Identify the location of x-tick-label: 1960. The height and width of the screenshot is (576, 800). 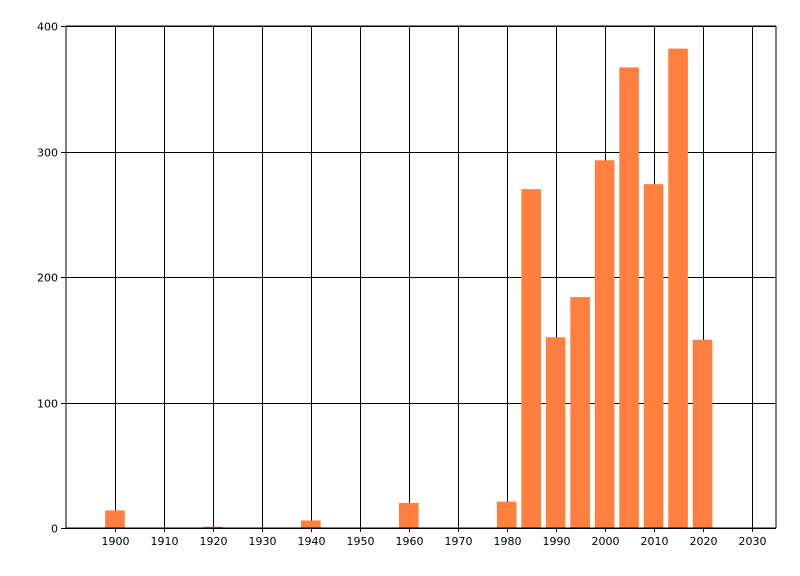
(410, 541).